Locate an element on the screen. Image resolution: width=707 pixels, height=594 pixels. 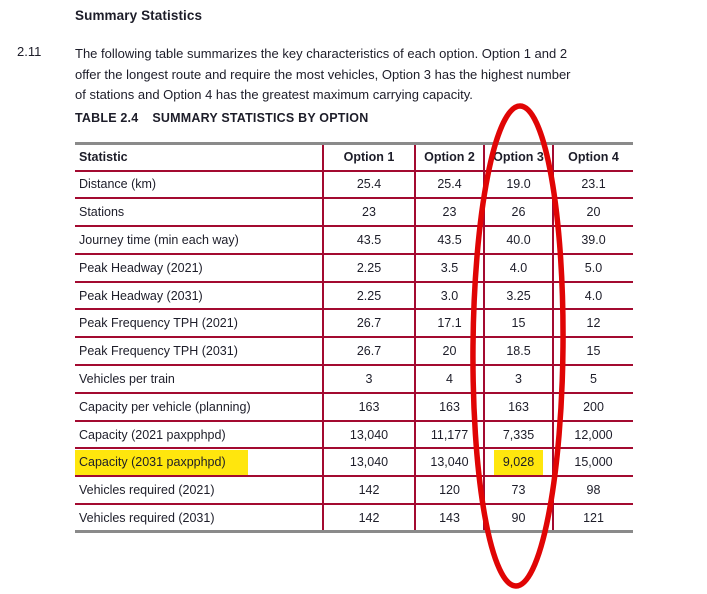
paragraph-number: 2.11 is located at coordinates (29, 51).